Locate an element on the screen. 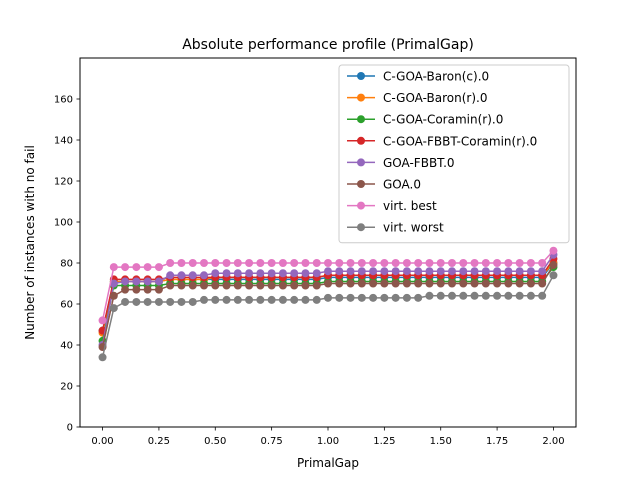 The image size is (640, 480). legend-box is located at coordinates (454, 154).